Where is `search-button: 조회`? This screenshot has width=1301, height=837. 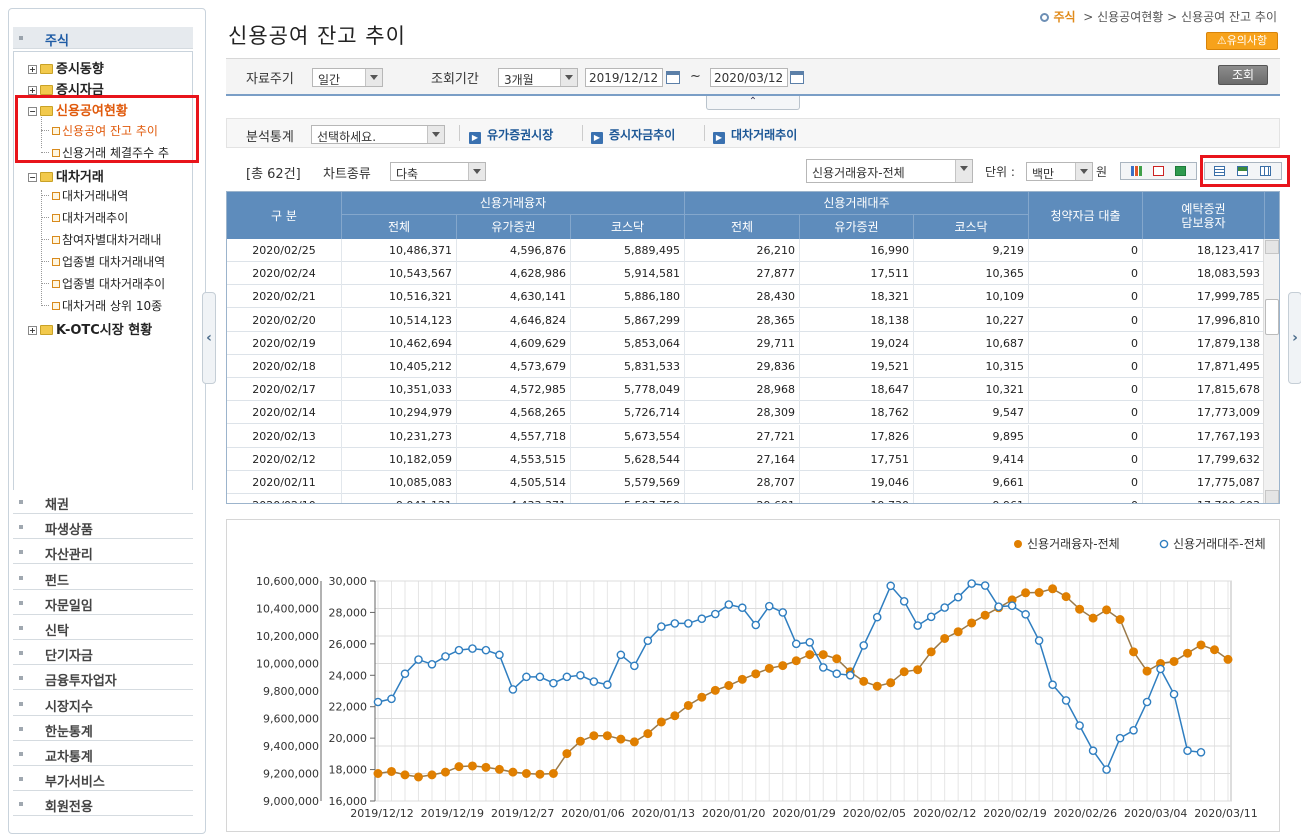 search-button: 조회 is located at coordinates (1243, 75).